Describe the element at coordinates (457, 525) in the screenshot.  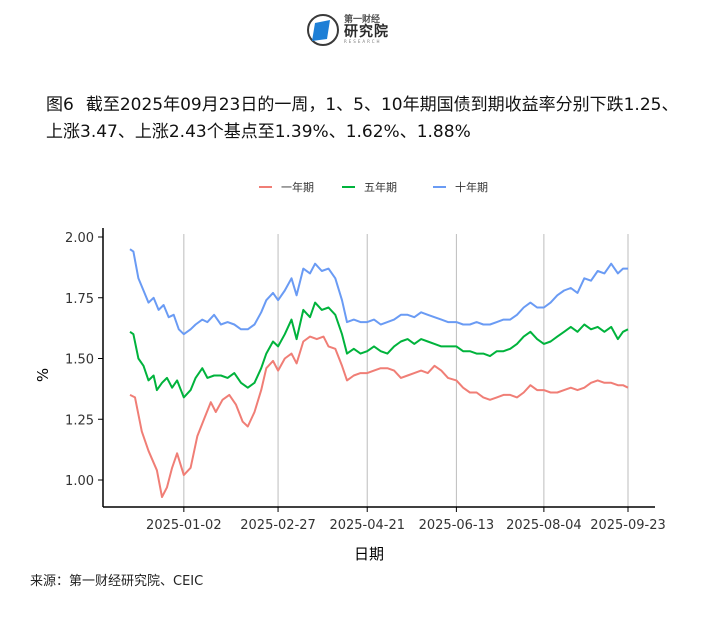
I see `x-tick-label: 2025-06-13` at that location.